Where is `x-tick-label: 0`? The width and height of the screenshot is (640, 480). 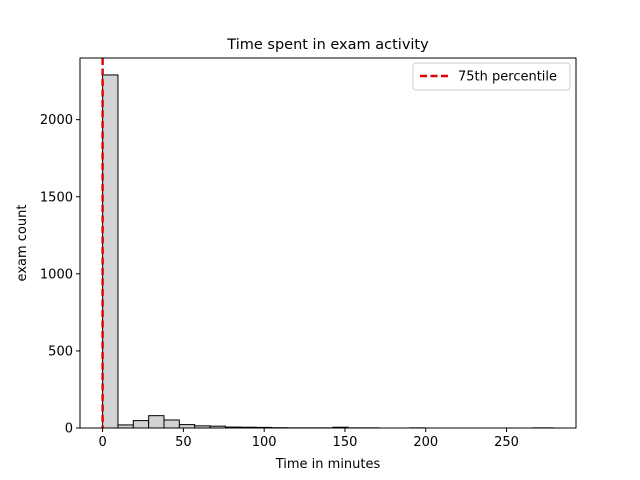 x-tick-label: 0 is located at coordinates (102, 442).